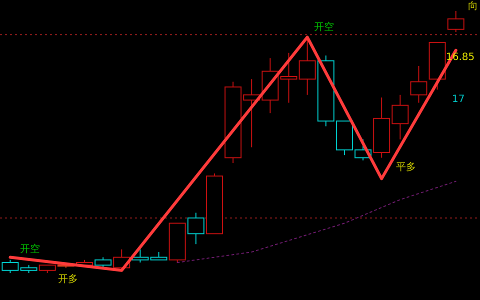  What do you see at coordinates (473, 6) in the screenshot?
I see `annotation: 向` at bounding box center [473, 6].